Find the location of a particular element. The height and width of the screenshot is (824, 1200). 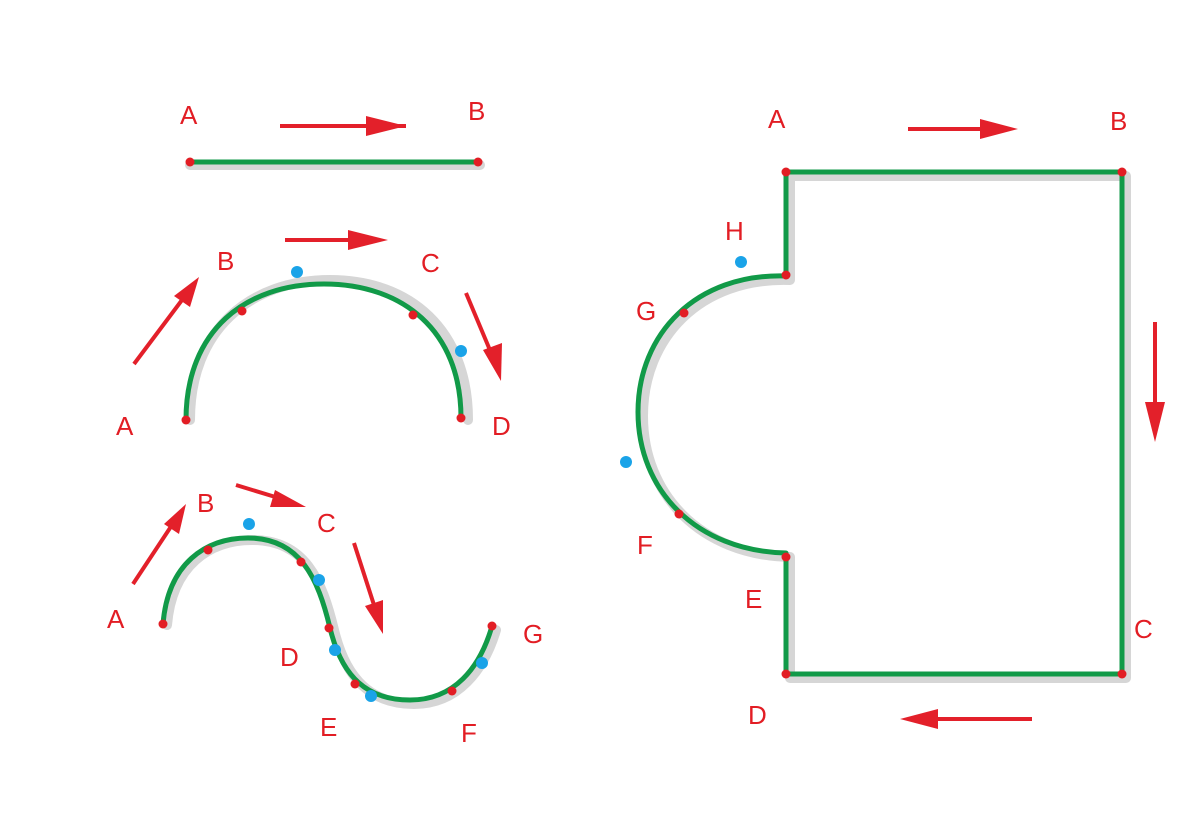

figure-arc: A B C D is located at coordinates (313, 335).